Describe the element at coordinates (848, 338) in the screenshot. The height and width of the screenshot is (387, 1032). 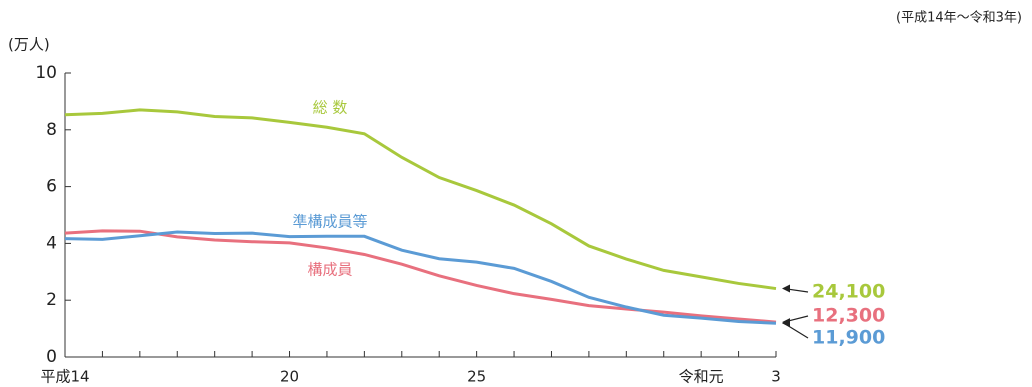
I see `value-label: 11,900` at that location.